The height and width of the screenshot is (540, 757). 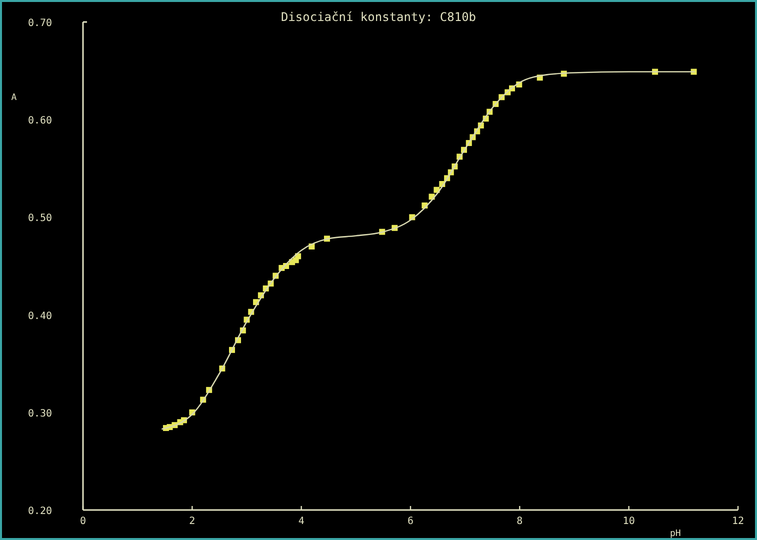 I want to click on y-tick-label: 0.20, so click(x=40, y=511).